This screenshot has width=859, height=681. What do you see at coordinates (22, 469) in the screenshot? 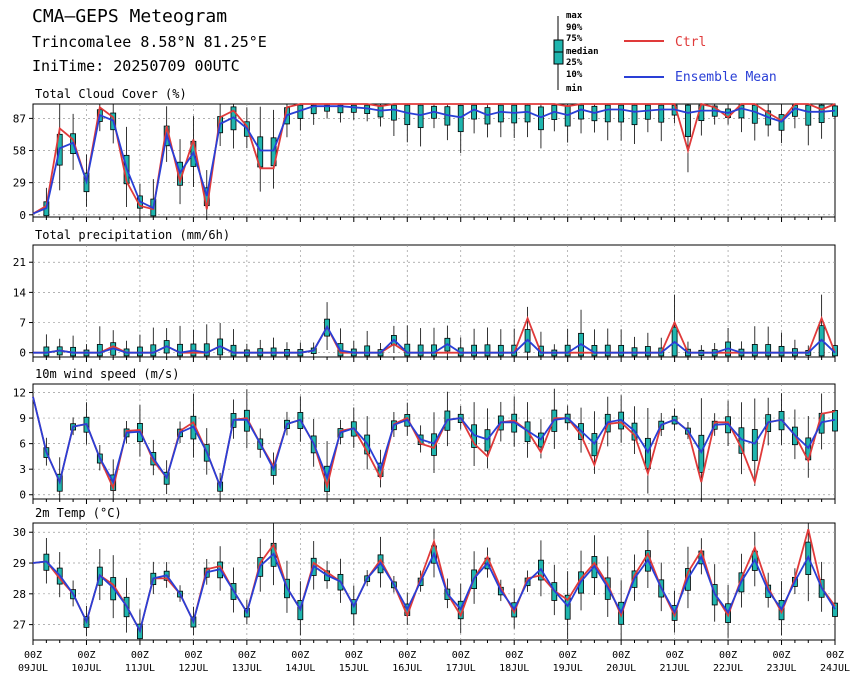
I see `y-tick-label: 3` at bounding box center [22, 469].